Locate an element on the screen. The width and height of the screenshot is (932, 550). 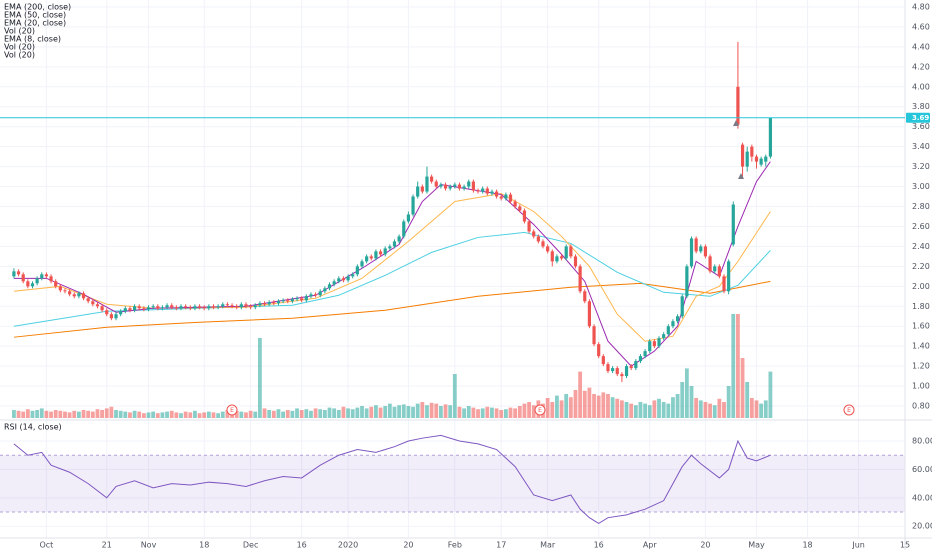
y-tick-label: 1.40 is located at coordinates (921, 346).